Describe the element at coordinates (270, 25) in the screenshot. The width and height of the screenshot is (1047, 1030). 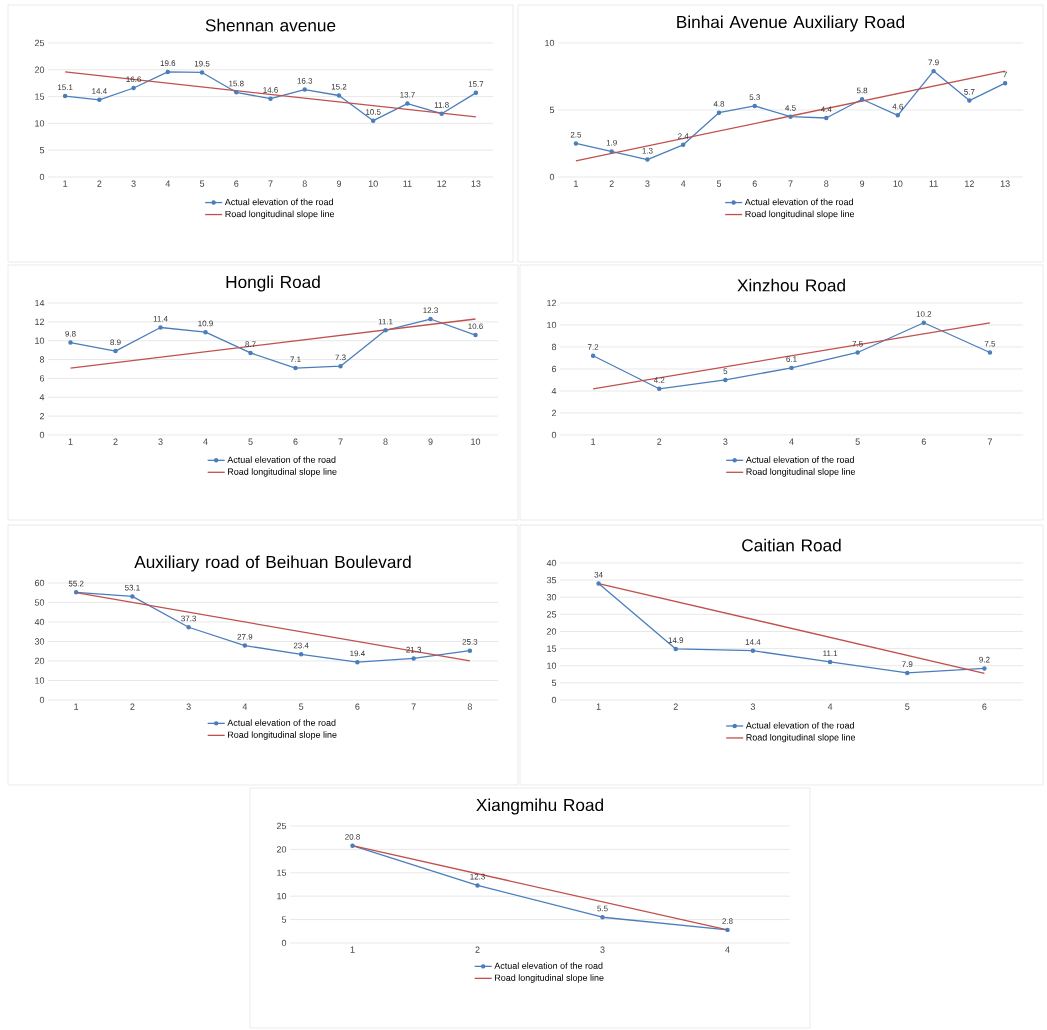
I see `chart-title: Shennan avenue` at that location.